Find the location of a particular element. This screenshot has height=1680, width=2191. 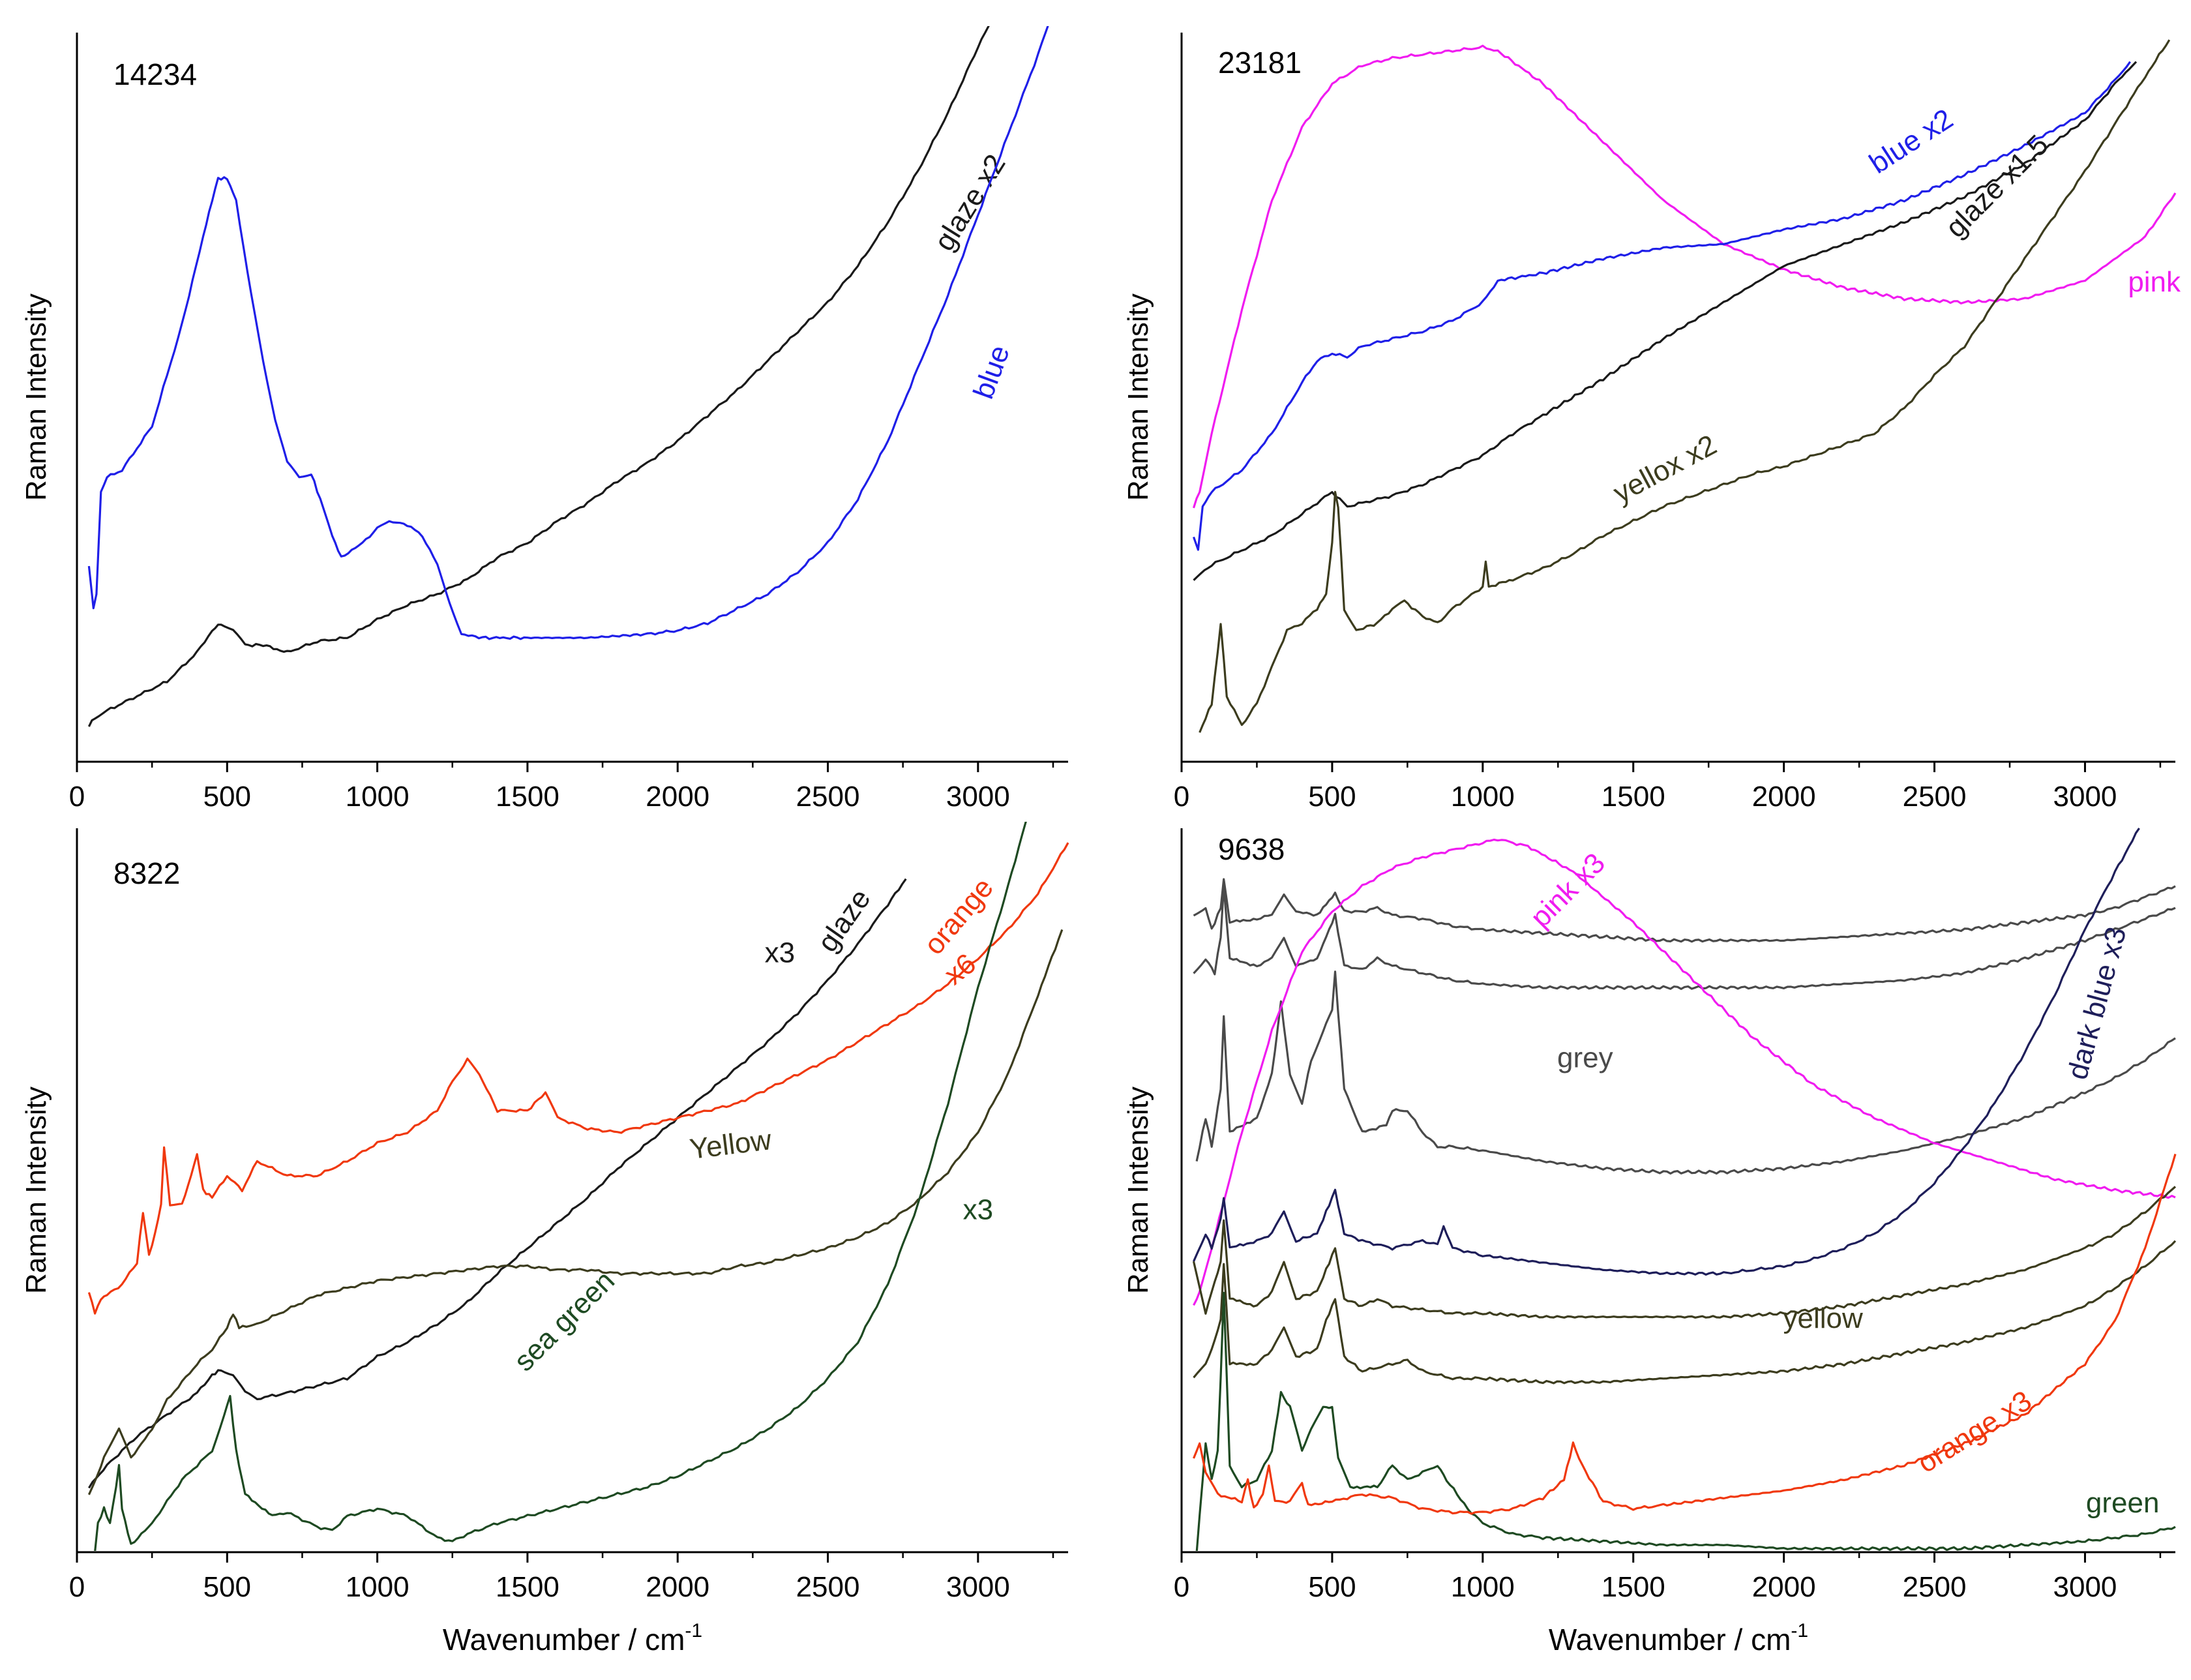

series-line-dark-blue-x3 is located at coordinates (1666, 1052).